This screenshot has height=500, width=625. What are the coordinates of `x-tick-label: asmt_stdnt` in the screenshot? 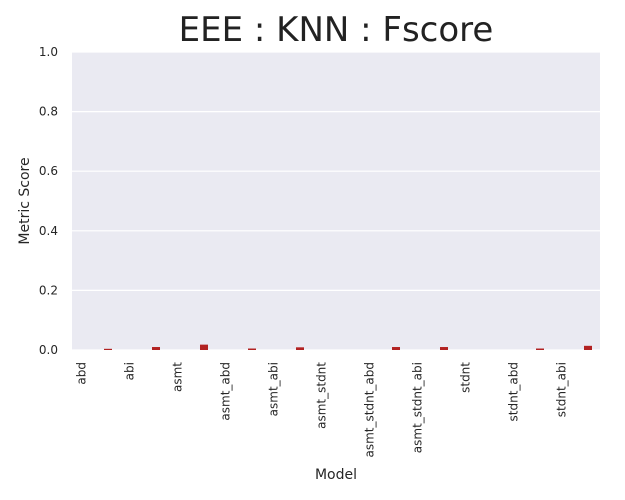 It's located at (322, 395).